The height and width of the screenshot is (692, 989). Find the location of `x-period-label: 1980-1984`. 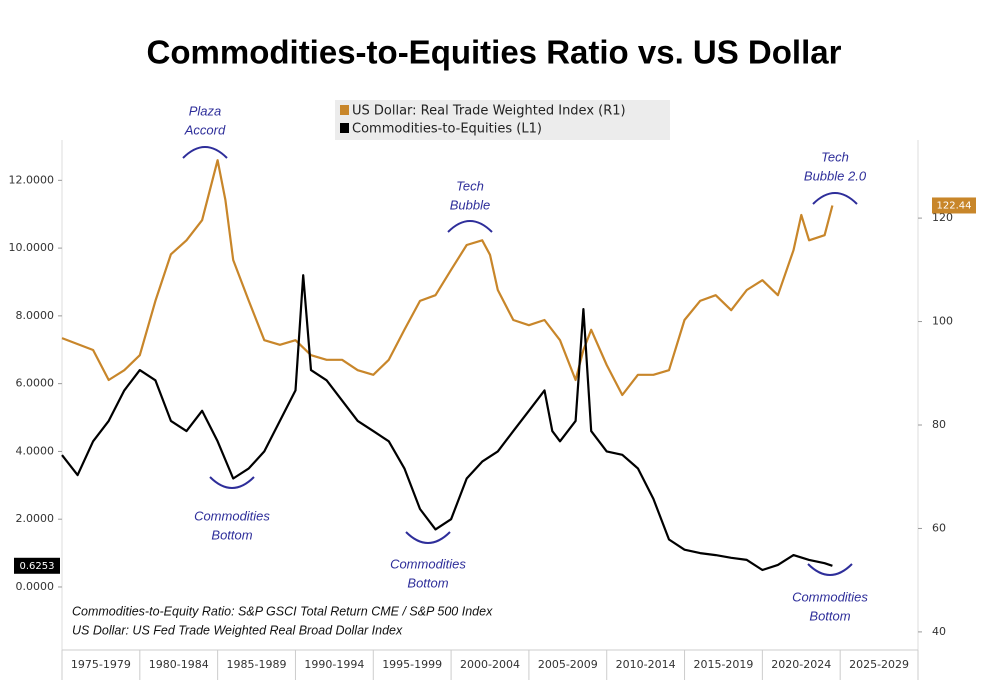

x-period-label: 1980-1984 is located at coordinates (179, 664).